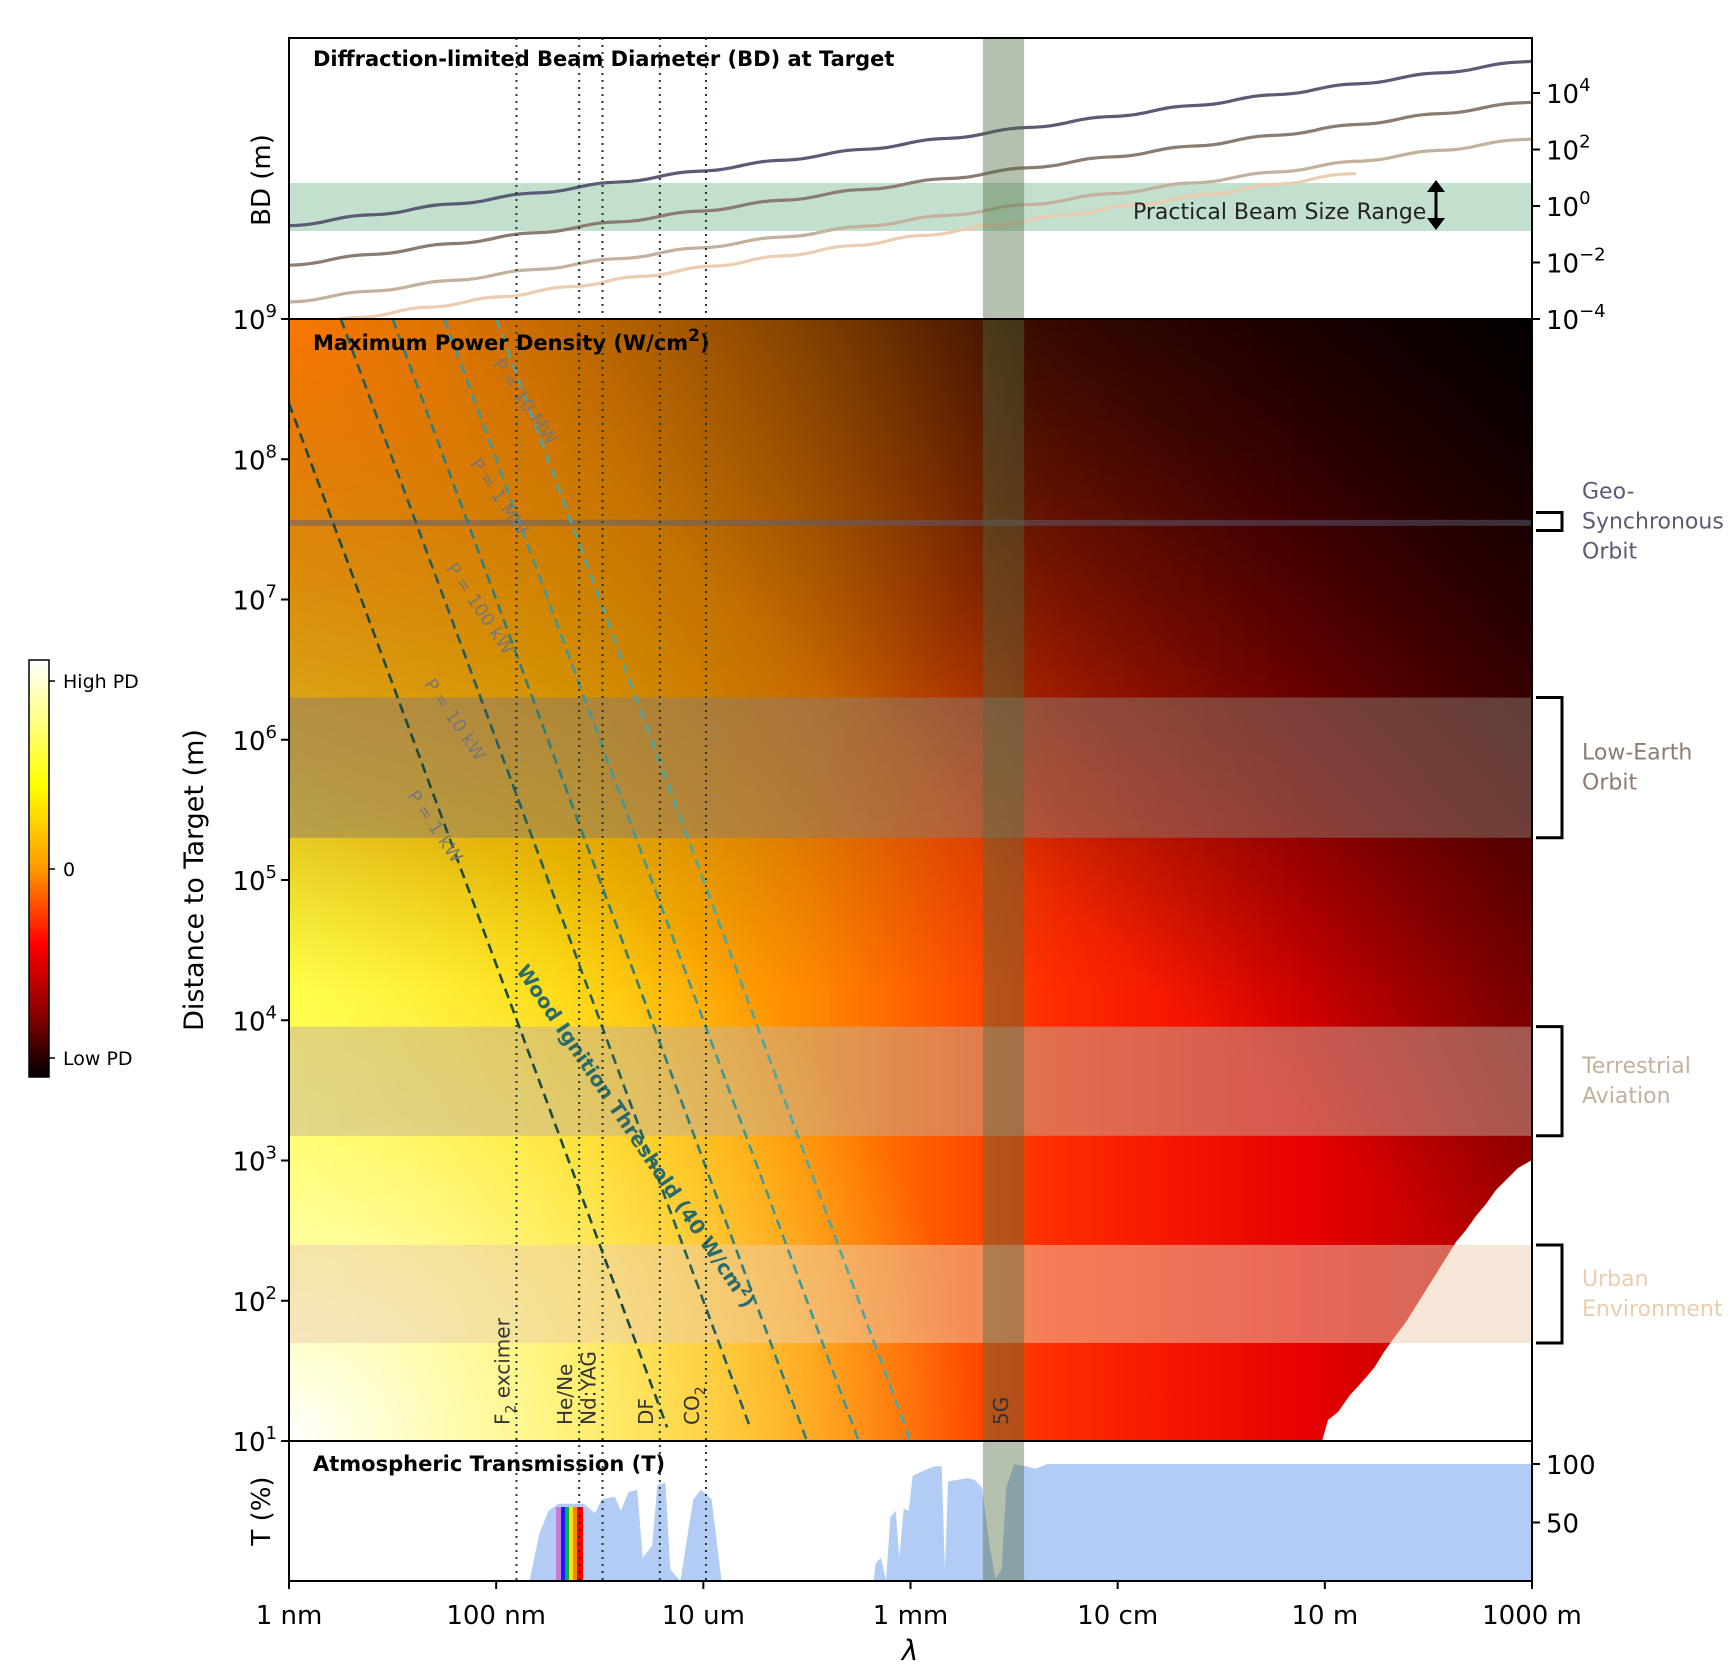  I want to click on region-label-2-1: Aviation, so click(1626, 1096).